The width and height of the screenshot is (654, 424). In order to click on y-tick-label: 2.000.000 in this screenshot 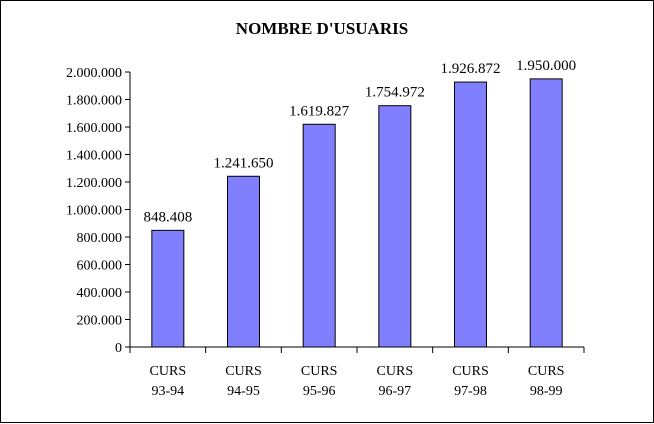, I will do `click(94, 73)`.